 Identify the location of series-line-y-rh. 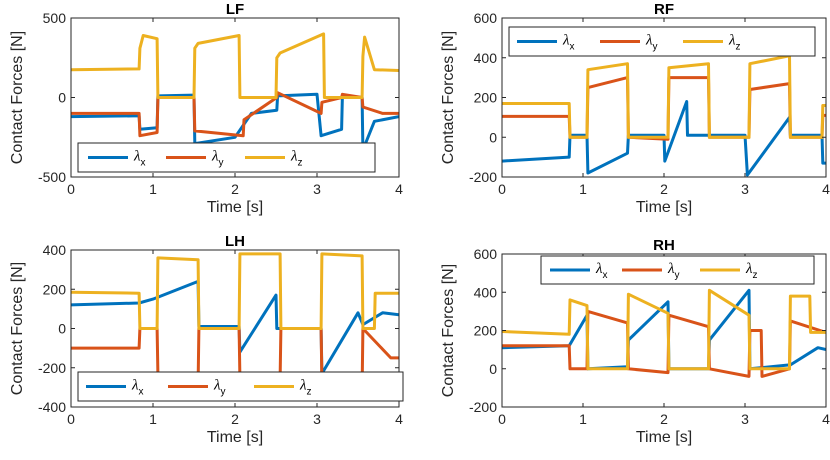
(664, 343).